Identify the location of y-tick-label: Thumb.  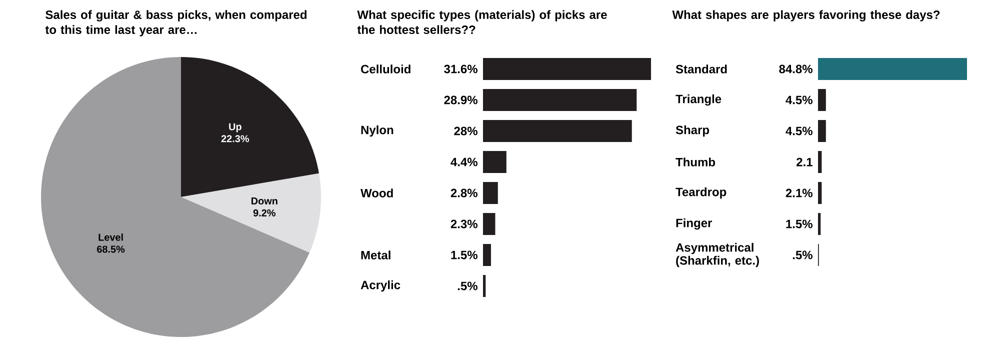
(696, 162).